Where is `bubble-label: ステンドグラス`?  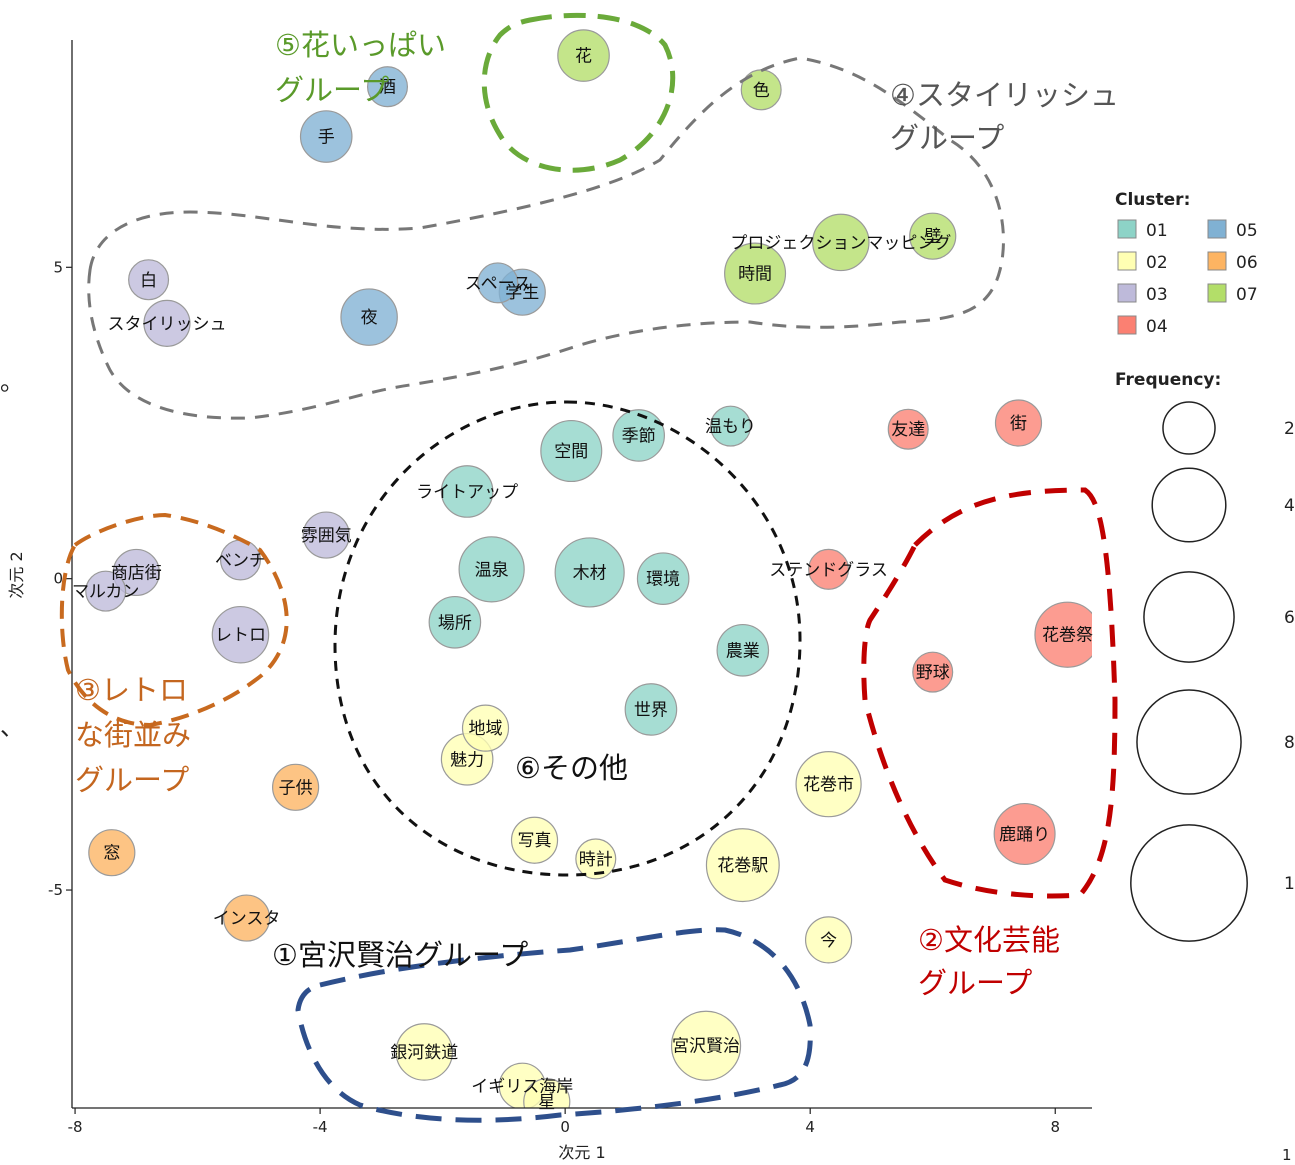
bubble-label: ステンドグラス is located at coordinates (828, 570).